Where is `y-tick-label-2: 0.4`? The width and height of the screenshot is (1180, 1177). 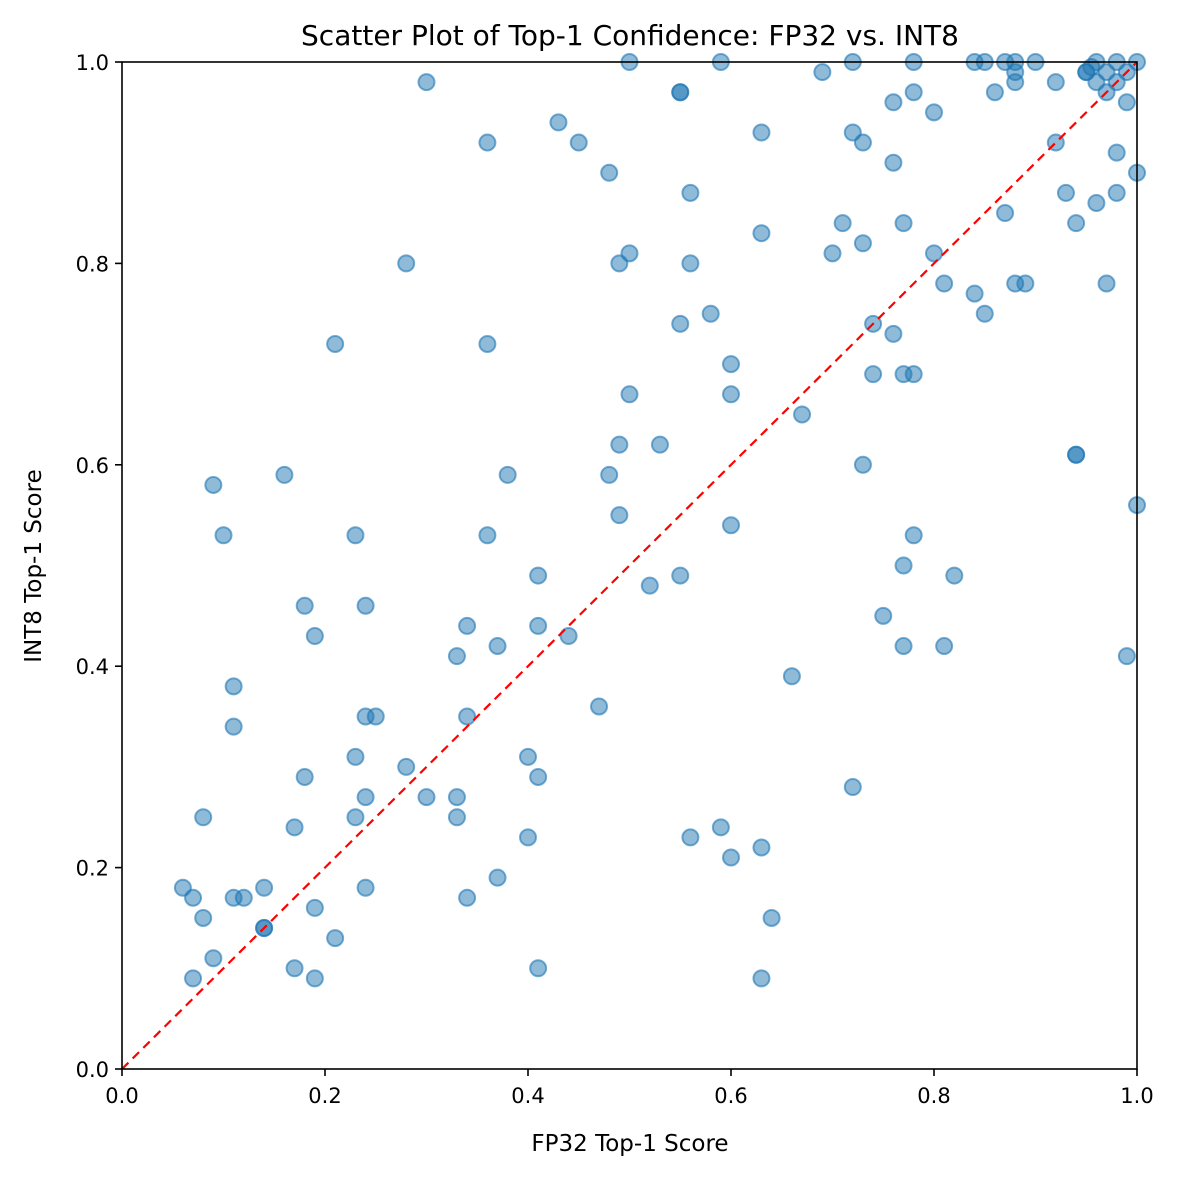 y-tick-label-2: 0.4 is located at coordinates (92, 667).